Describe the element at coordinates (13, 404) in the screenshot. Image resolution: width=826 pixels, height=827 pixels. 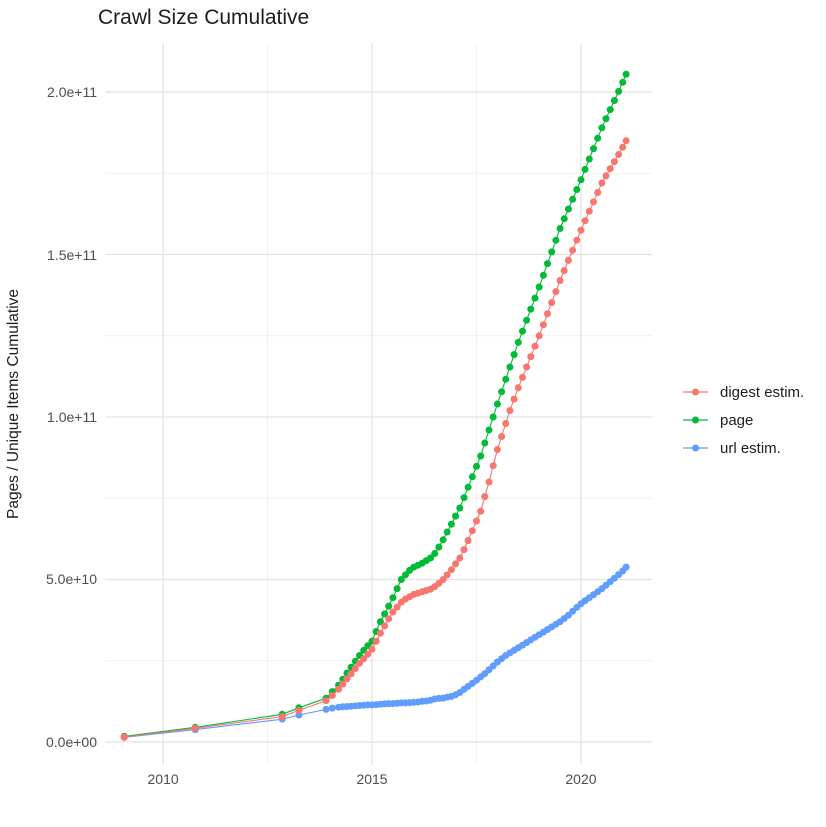
I see `y-axis-title: Pages / Unique Items Cumulative` at that location.